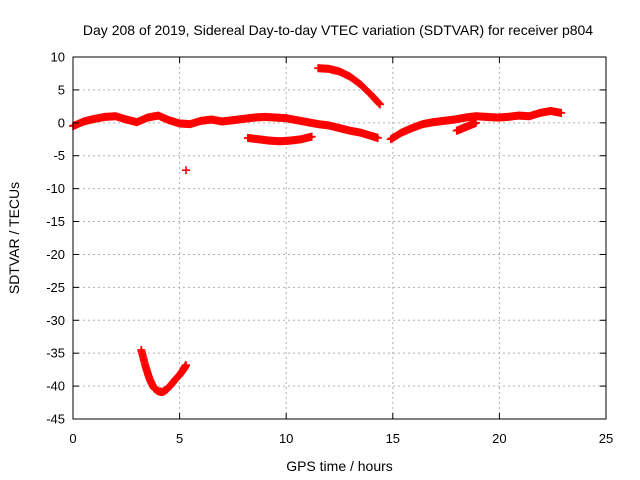 The height and width of the screenshot is (480, 640). I want to click on x-tick-label: 0, so click(72, 438).